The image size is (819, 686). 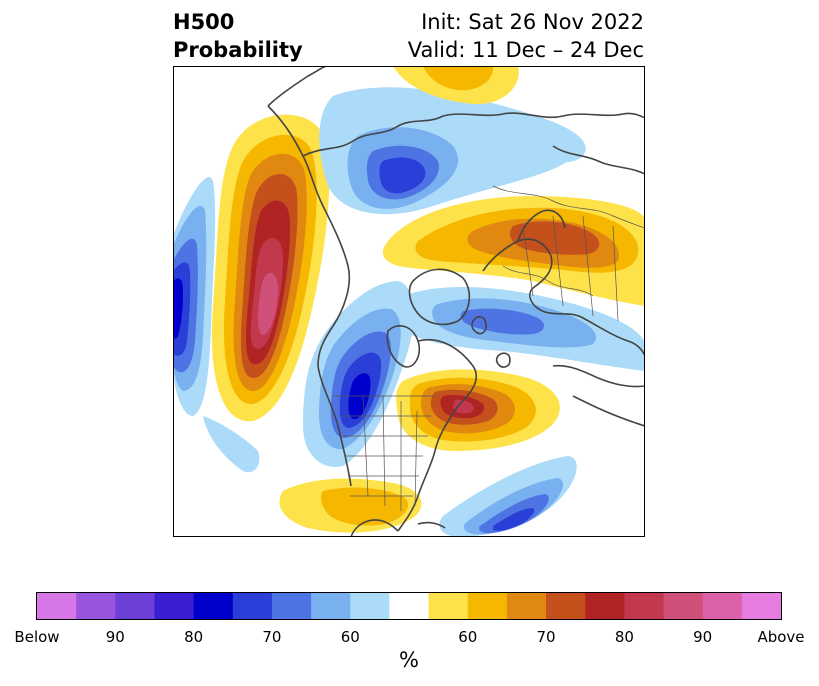 I want to click on anomaly-pacific-ridge, so click(x=270, y=268).